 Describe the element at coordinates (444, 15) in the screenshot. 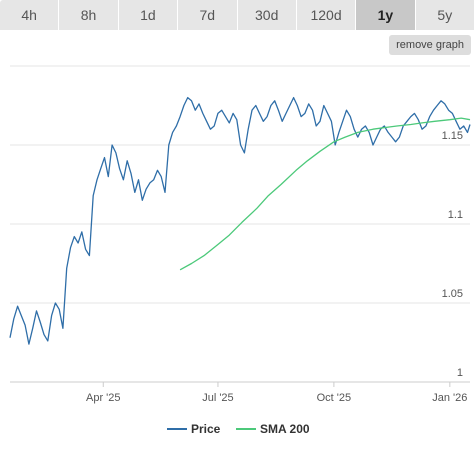

I see `tab-5y: 5y` at that location.